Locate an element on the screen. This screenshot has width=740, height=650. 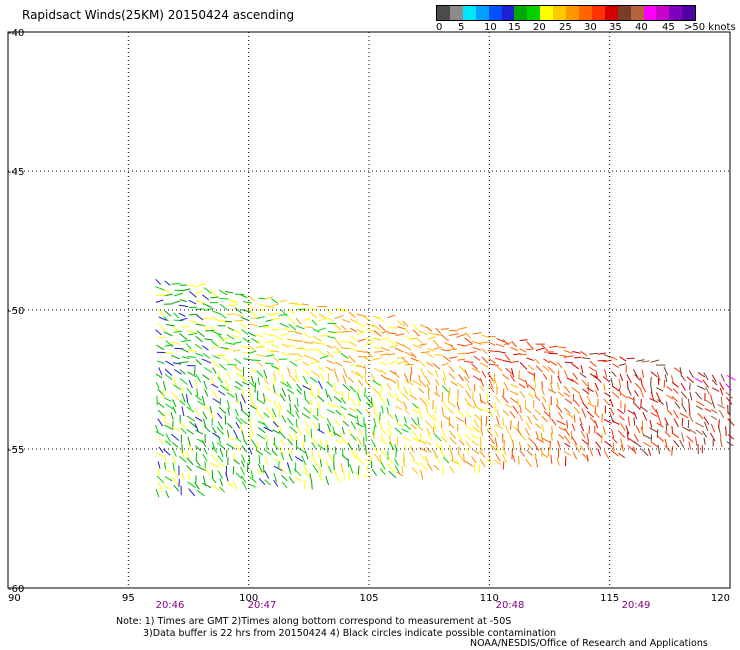
longitude-label: 95 is located at coordinates (128, 598).